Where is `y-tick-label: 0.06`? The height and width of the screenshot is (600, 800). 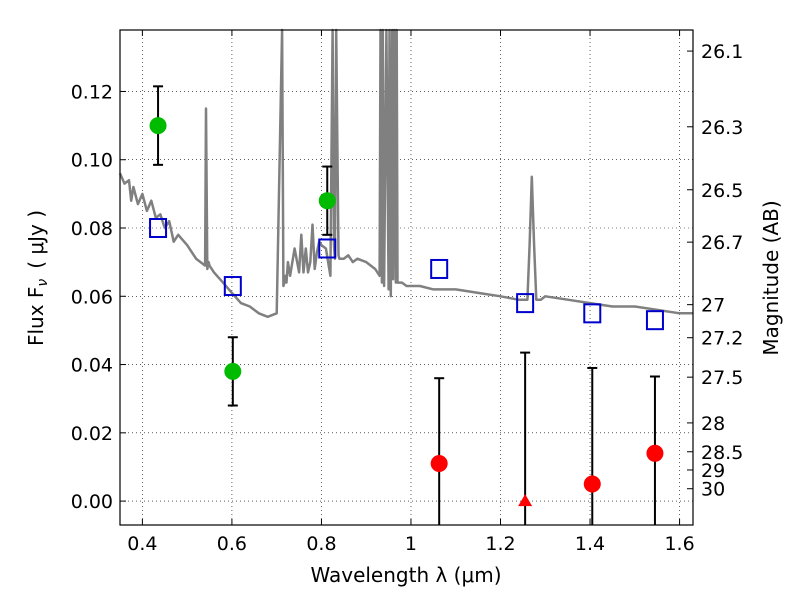 y-tick-label: 0.06 is located at coordinates (92, 297).